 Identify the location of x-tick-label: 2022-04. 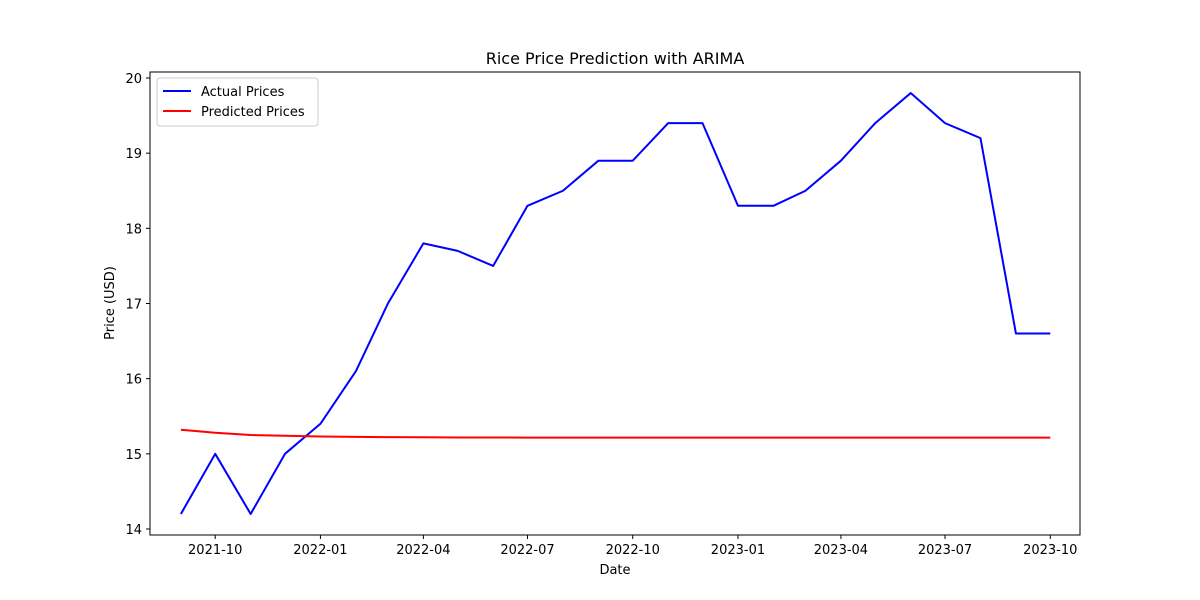
(423, 550).